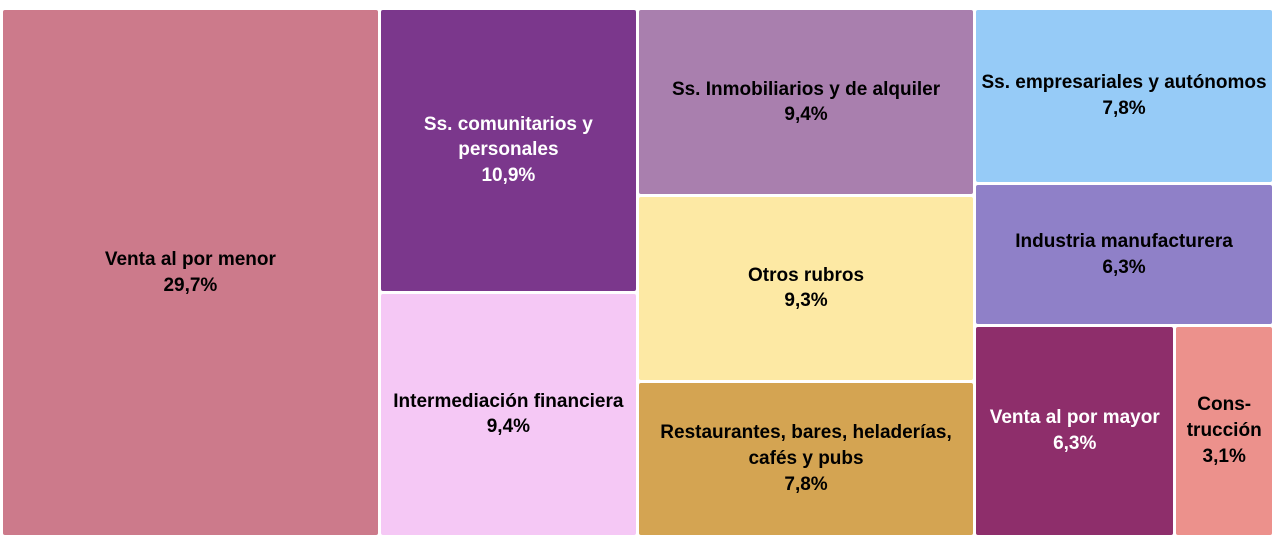 The width and height of the screenshot is (1278, 538). I want to click on tile-value: 3,1%, so click(1224, 456).